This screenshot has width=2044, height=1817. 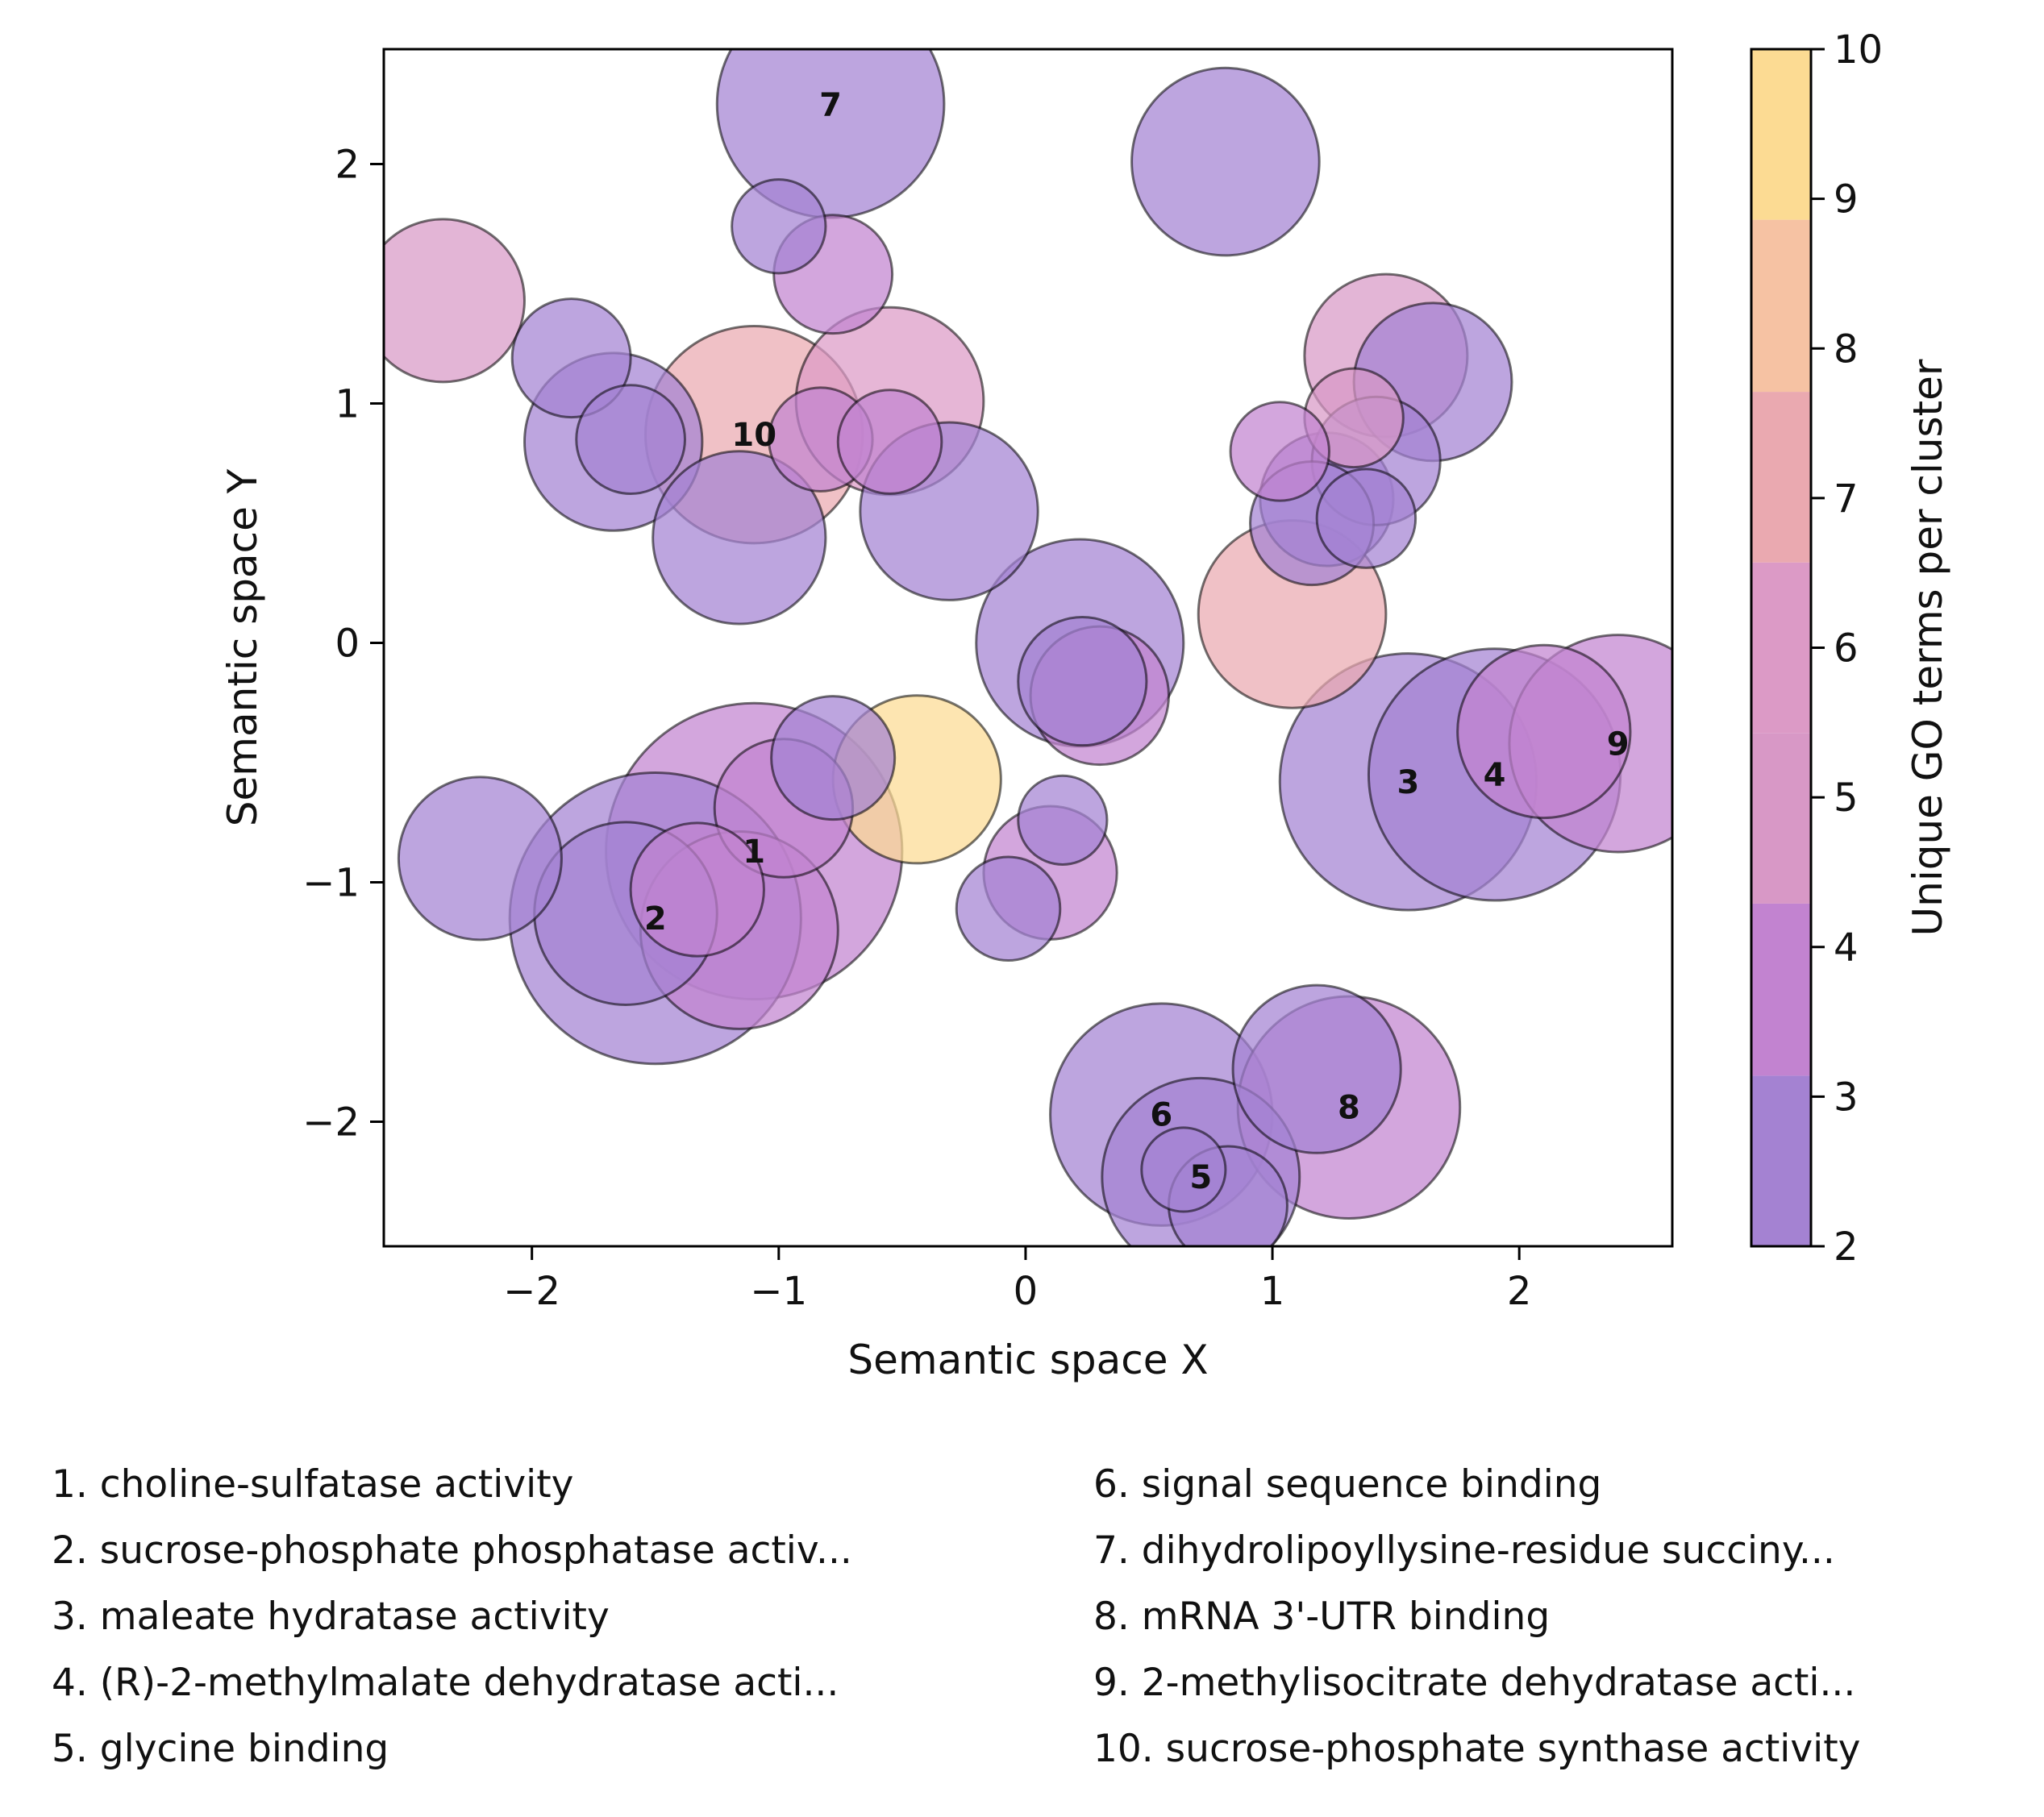 What do you see at coordinates (1408, 782) in the screenshot?
I see `cluster-number-label: 3` at bounding box center [1408, 782].